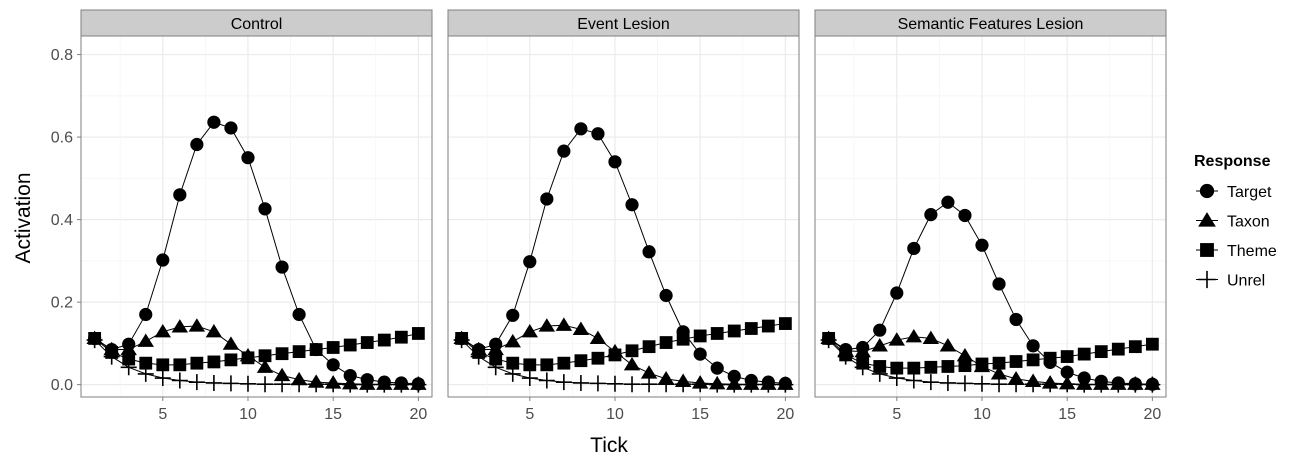 This screenshot has width=1302, height=457. I want to click on legend-item-target: Target, so click(1234, 192).